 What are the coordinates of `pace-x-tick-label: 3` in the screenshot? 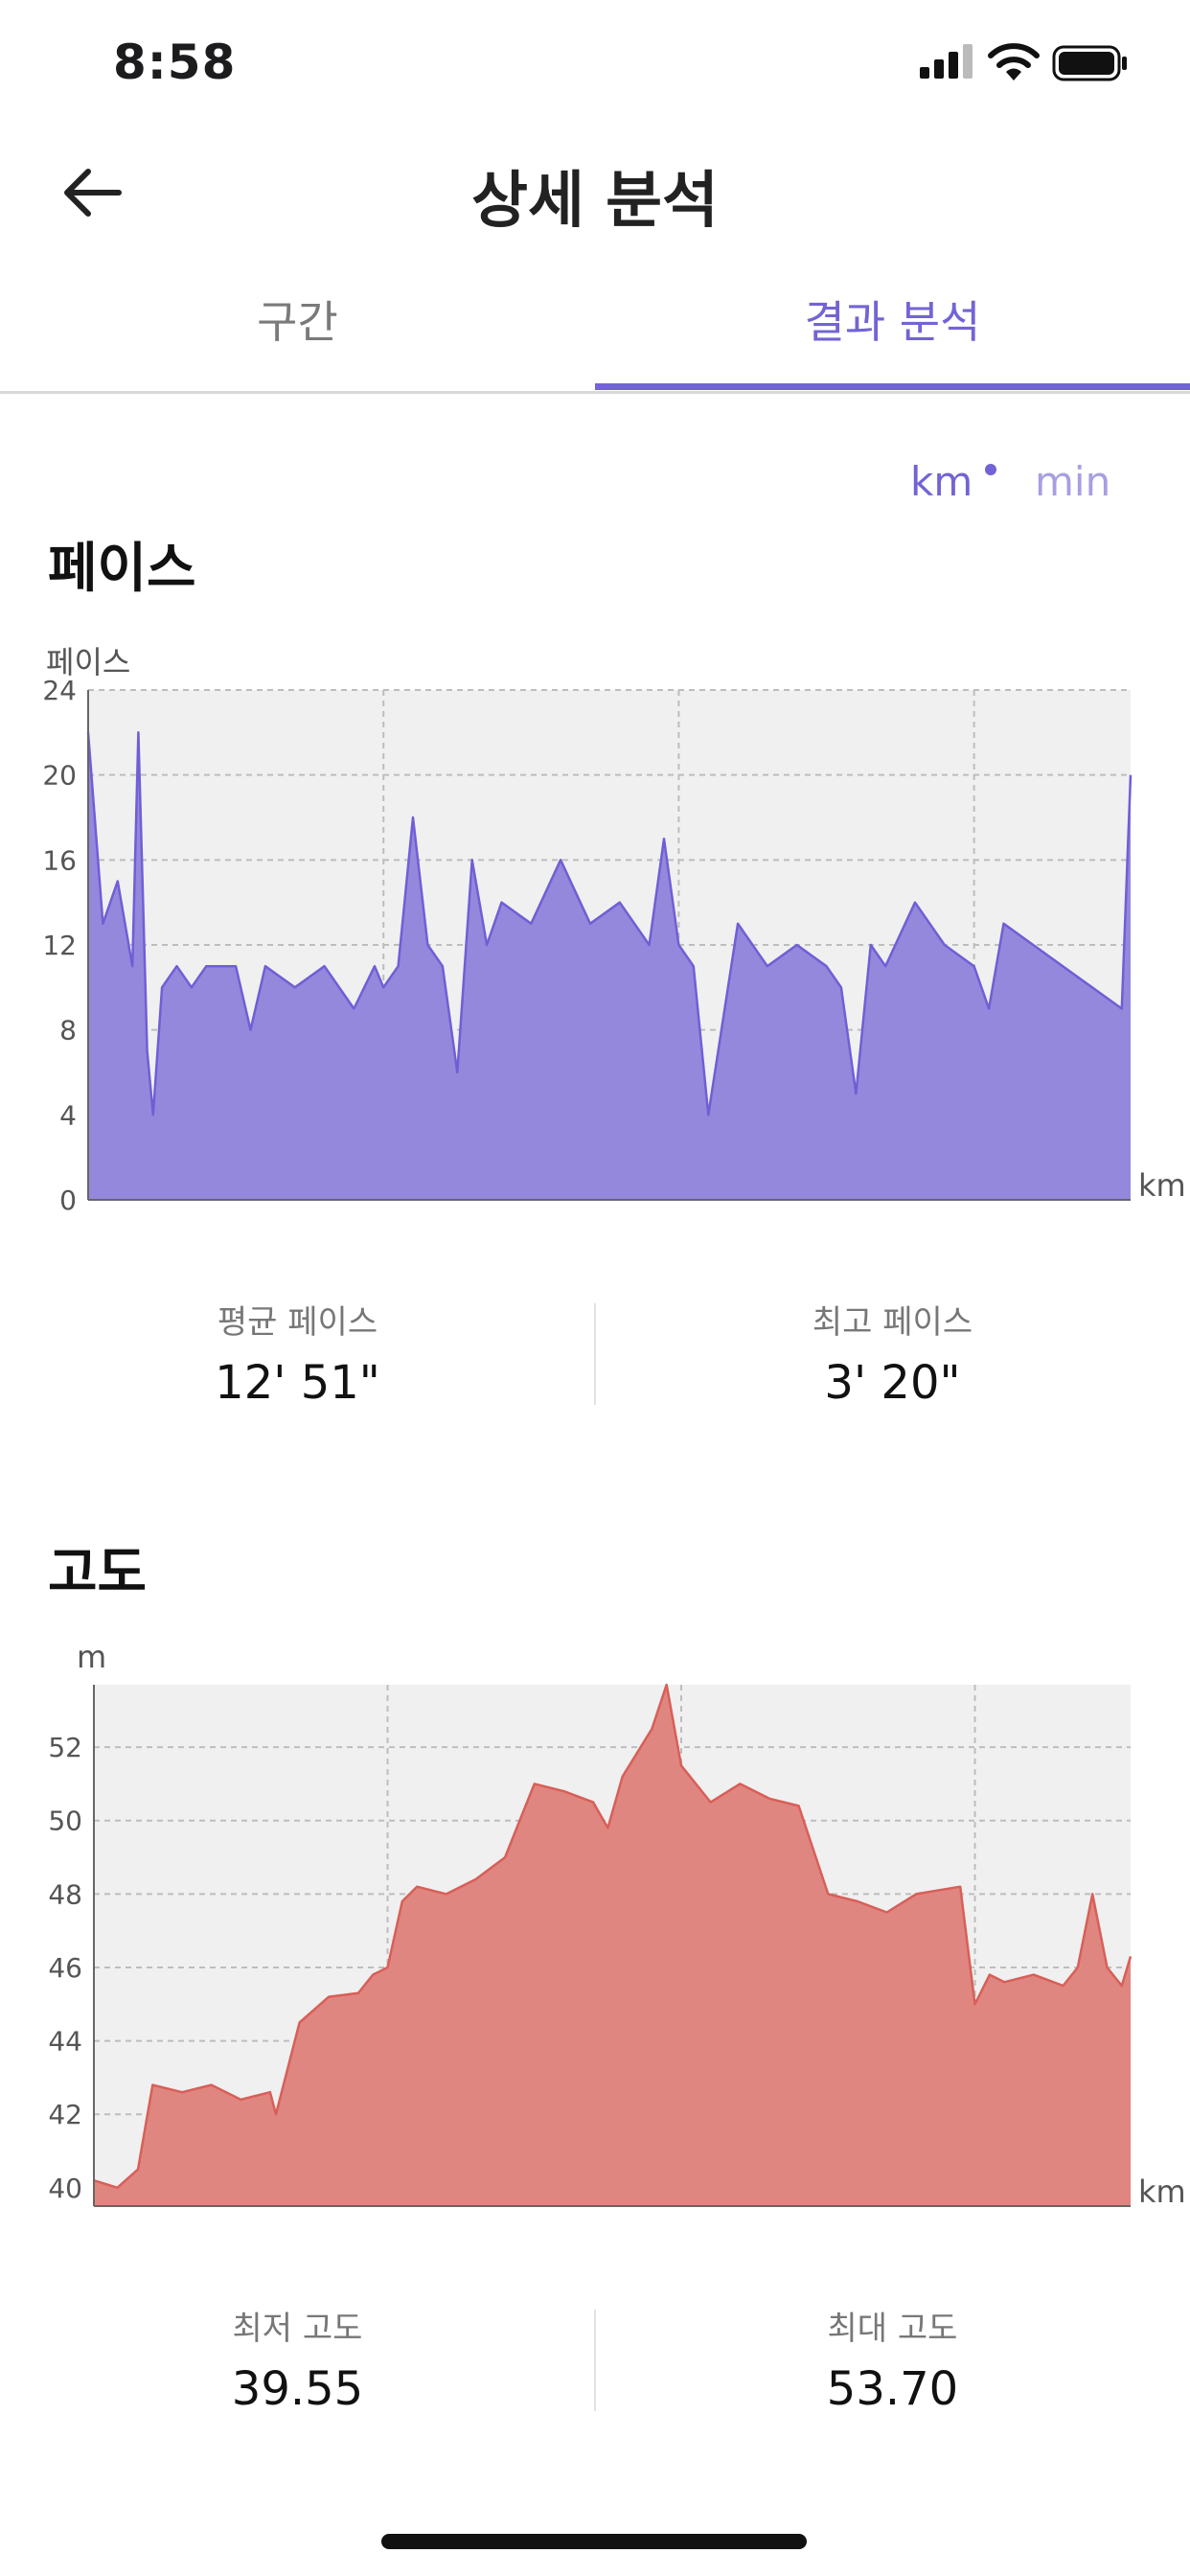 It's located at (975, 1215).